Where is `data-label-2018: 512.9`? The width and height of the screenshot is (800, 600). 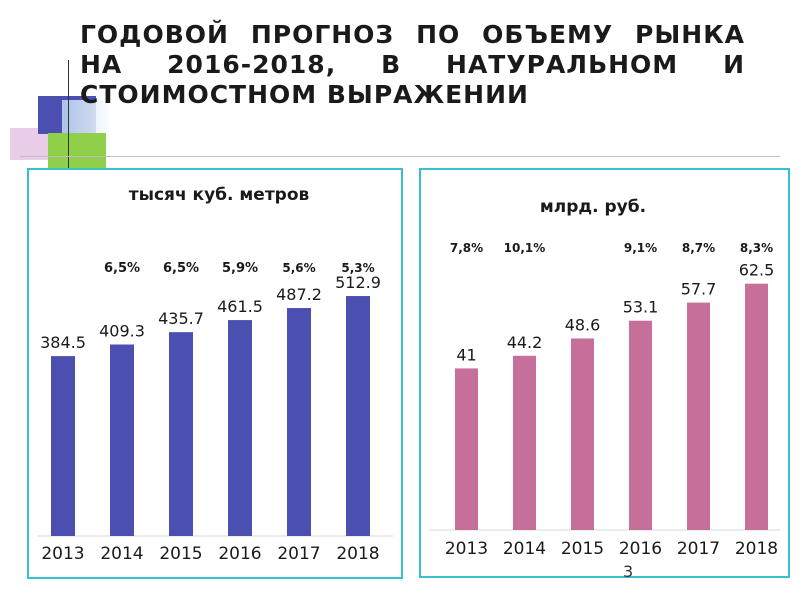 data-label-2018: 512.9 is located at coordinates (358, 282).